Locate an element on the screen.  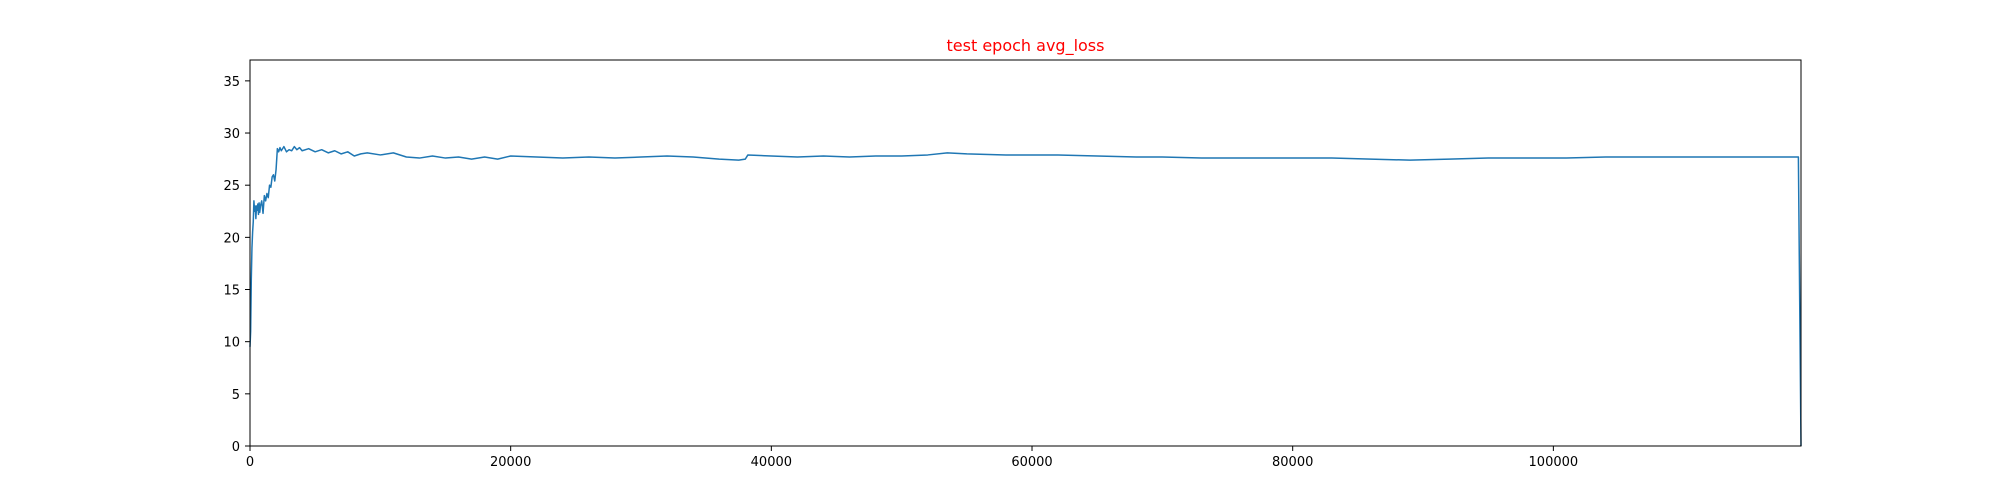
y-tick-label: 35 is located at coordinates (231, 82).